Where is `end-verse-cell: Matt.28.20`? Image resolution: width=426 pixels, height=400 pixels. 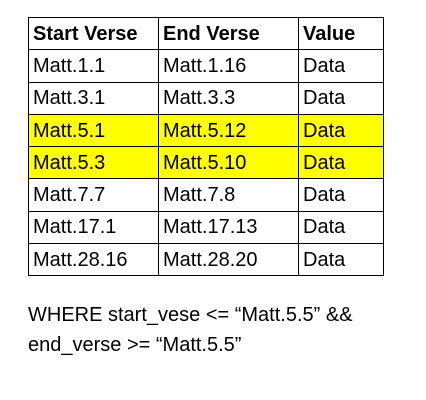 end-verse-cell: Matt.28.20 is located at coordinates (228, 260).